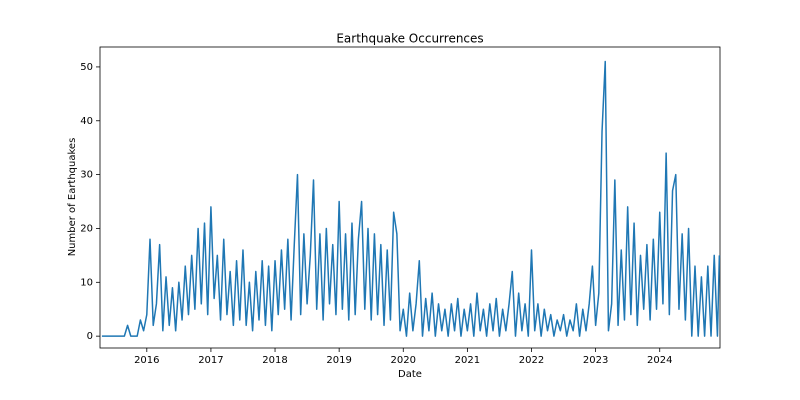 The width and height of the screenshot is (800, 400). Describe the element at coordinates (274, 360) in the screenshot. I see `x-tick-label: 2018` at that location.